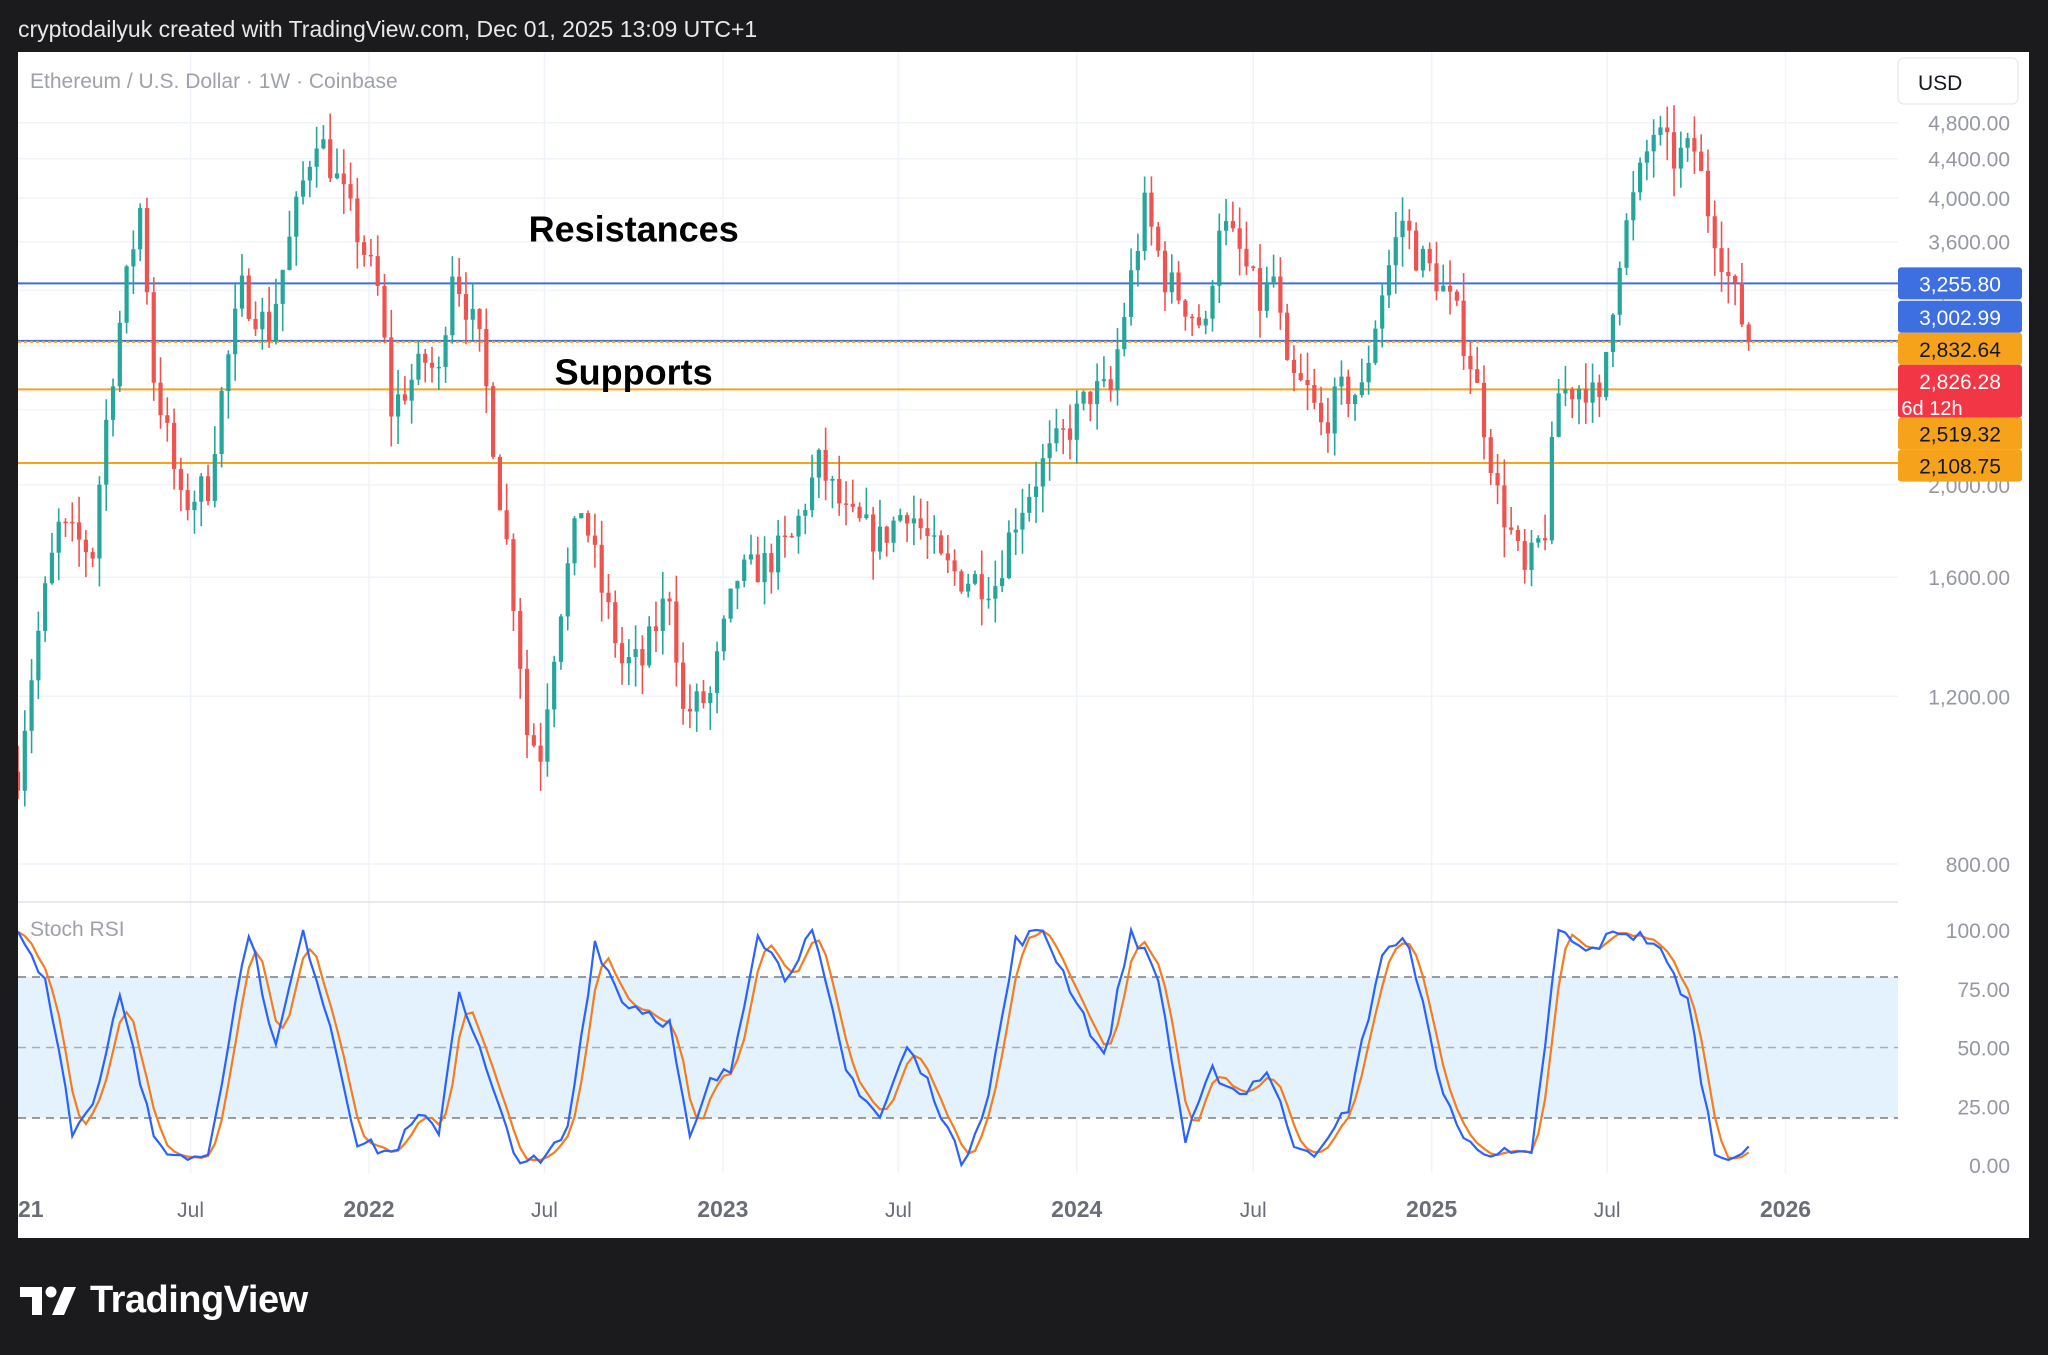  What do you see at coordinates (1940, 83) in the screenshot?
I see `currency-button-label: USD` at bounding box center [1940, 83].